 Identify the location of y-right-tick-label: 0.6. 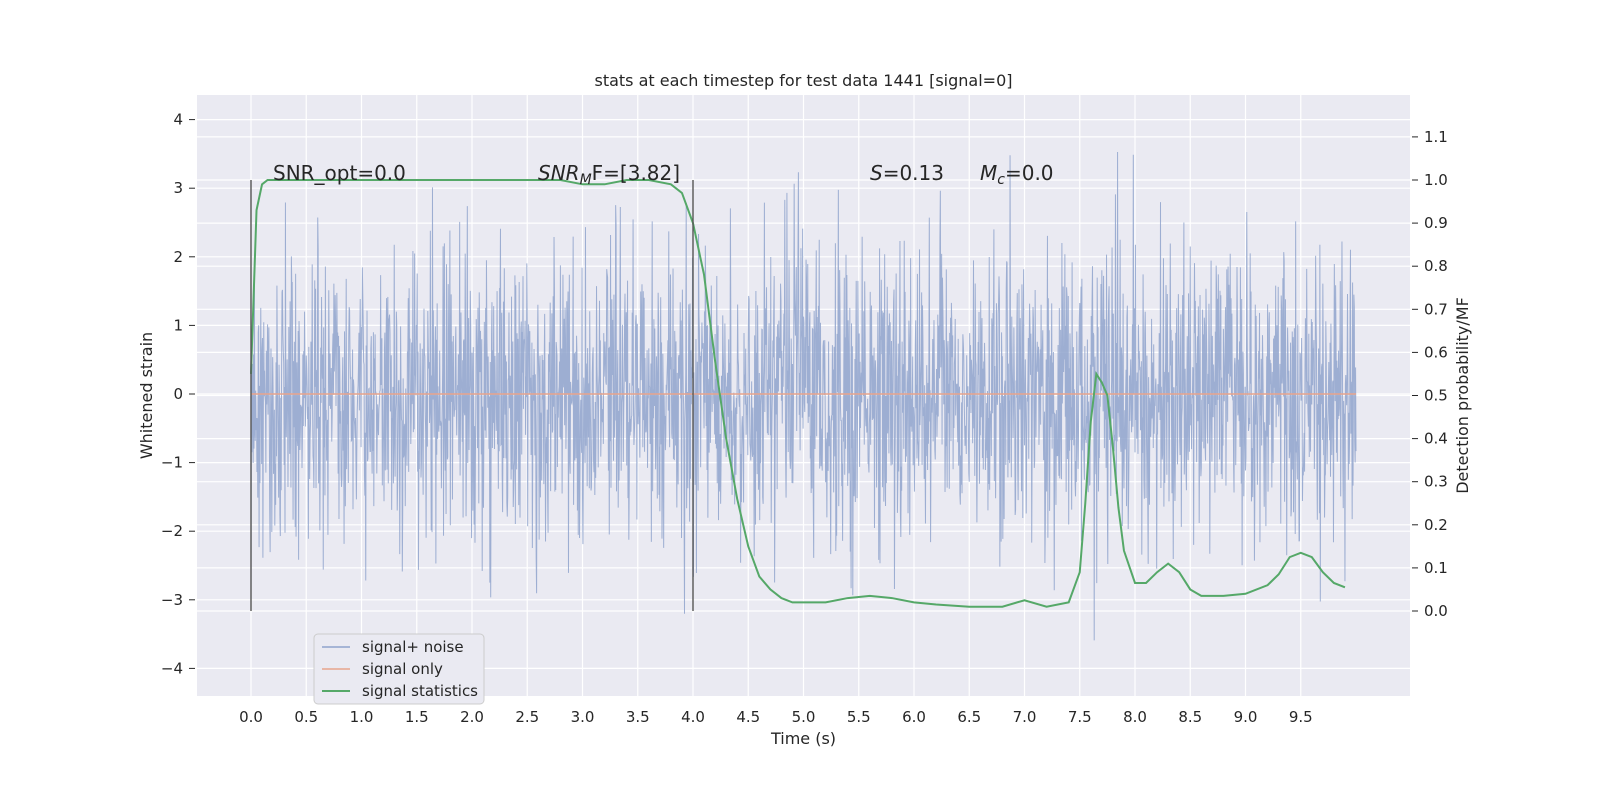
(1436, 352).